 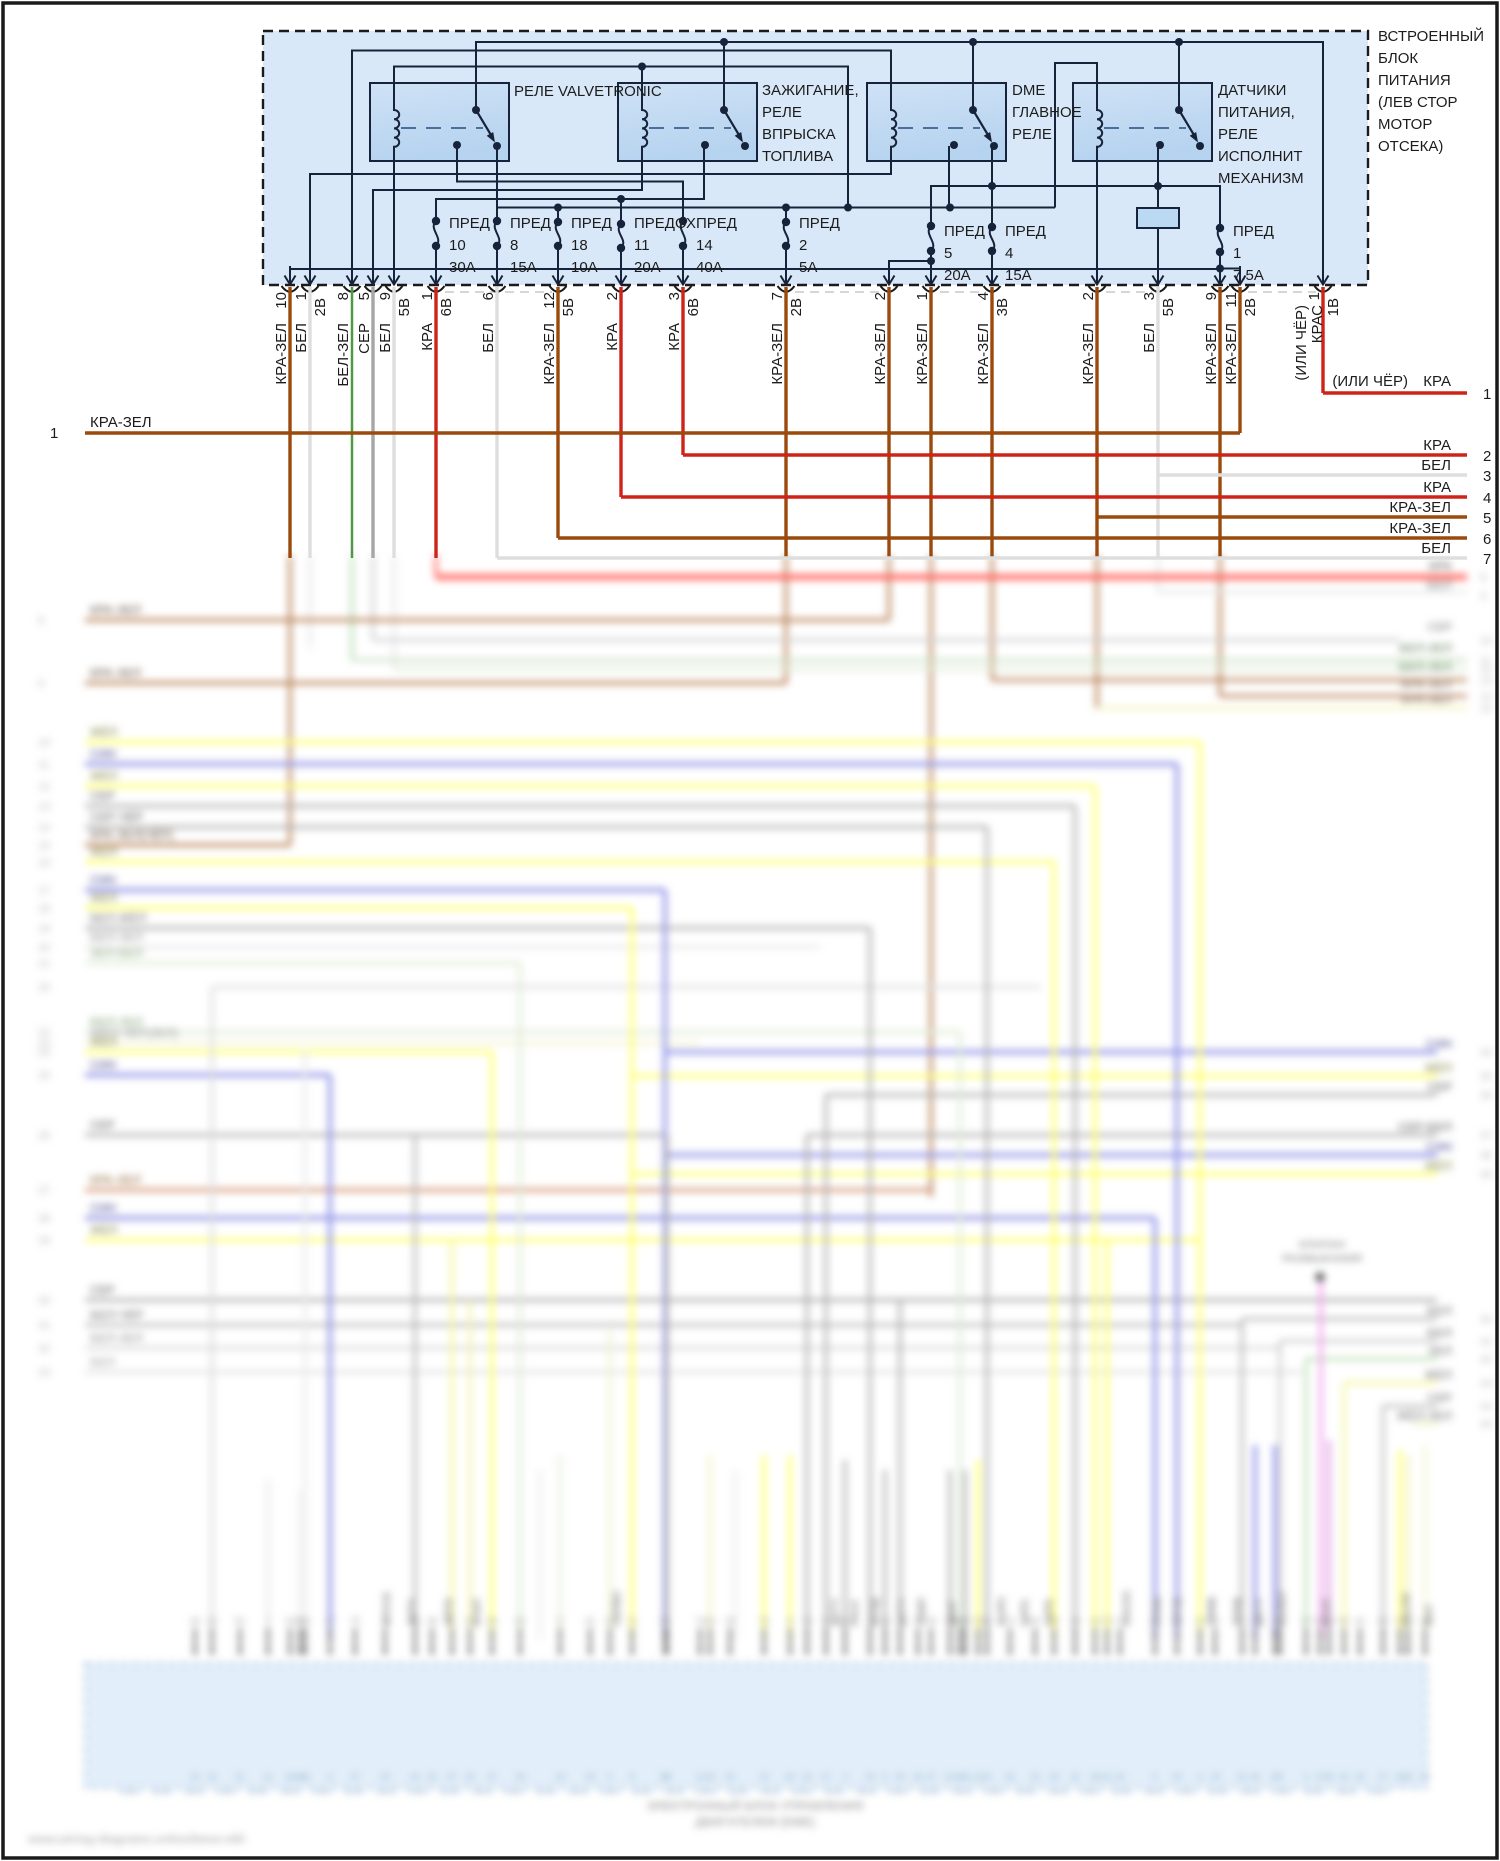 I want to click on svg-text: ЛЯМБ, so click(x=1157, y=1611).